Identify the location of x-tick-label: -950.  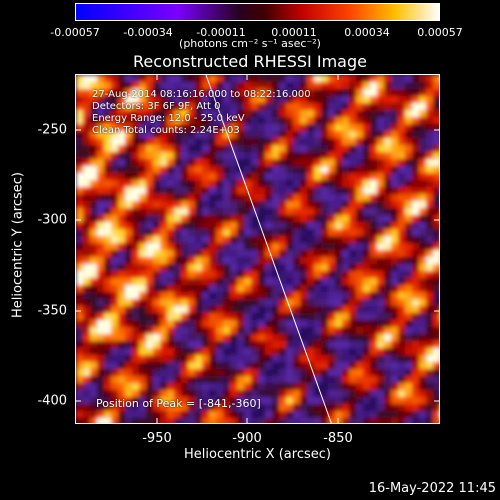
(157, 438).